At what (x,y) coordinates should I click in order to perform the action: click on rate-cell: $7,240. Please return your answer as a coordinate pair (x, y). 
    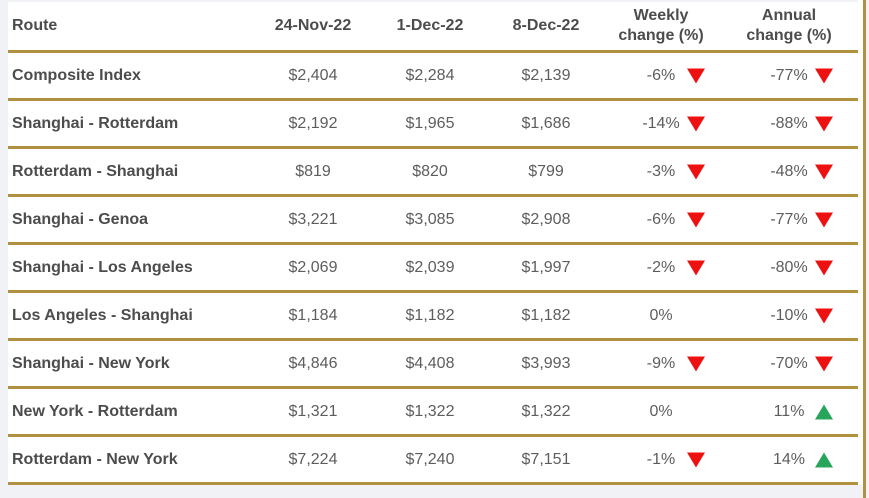
    Looking at the image, I should click on (430, 459).